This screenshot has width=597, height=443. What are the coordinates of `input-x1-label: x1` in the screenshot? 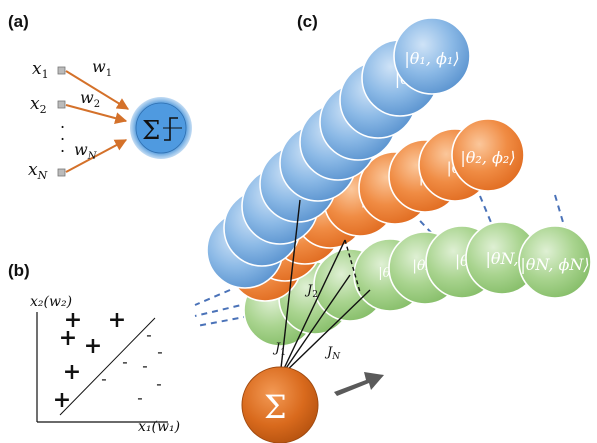 It's located at (40, 70).